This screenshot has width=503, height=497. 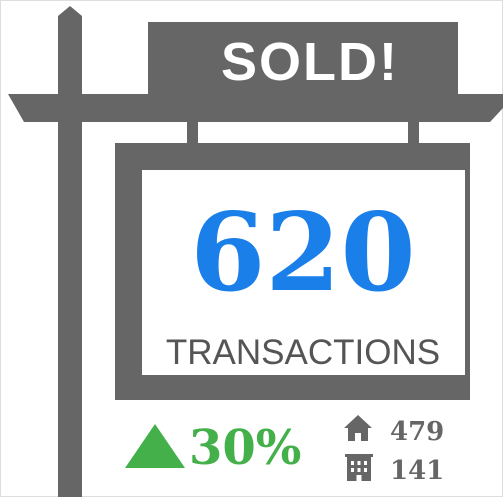 What do you see at coordinates (417, 432) in the screenshot?
I see `house-count: 479` at bounding box center [417, 432].